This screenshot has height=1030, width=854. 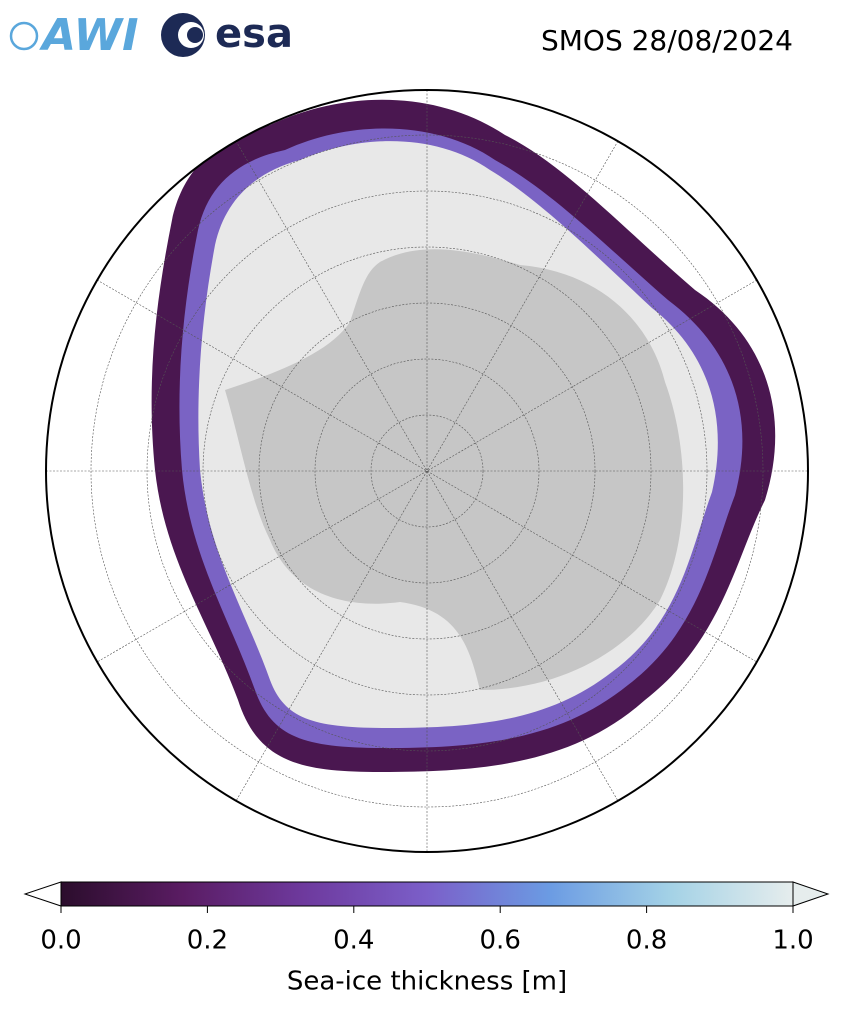 I want to click on esa-logo: esa, so click(x=227, y=34).